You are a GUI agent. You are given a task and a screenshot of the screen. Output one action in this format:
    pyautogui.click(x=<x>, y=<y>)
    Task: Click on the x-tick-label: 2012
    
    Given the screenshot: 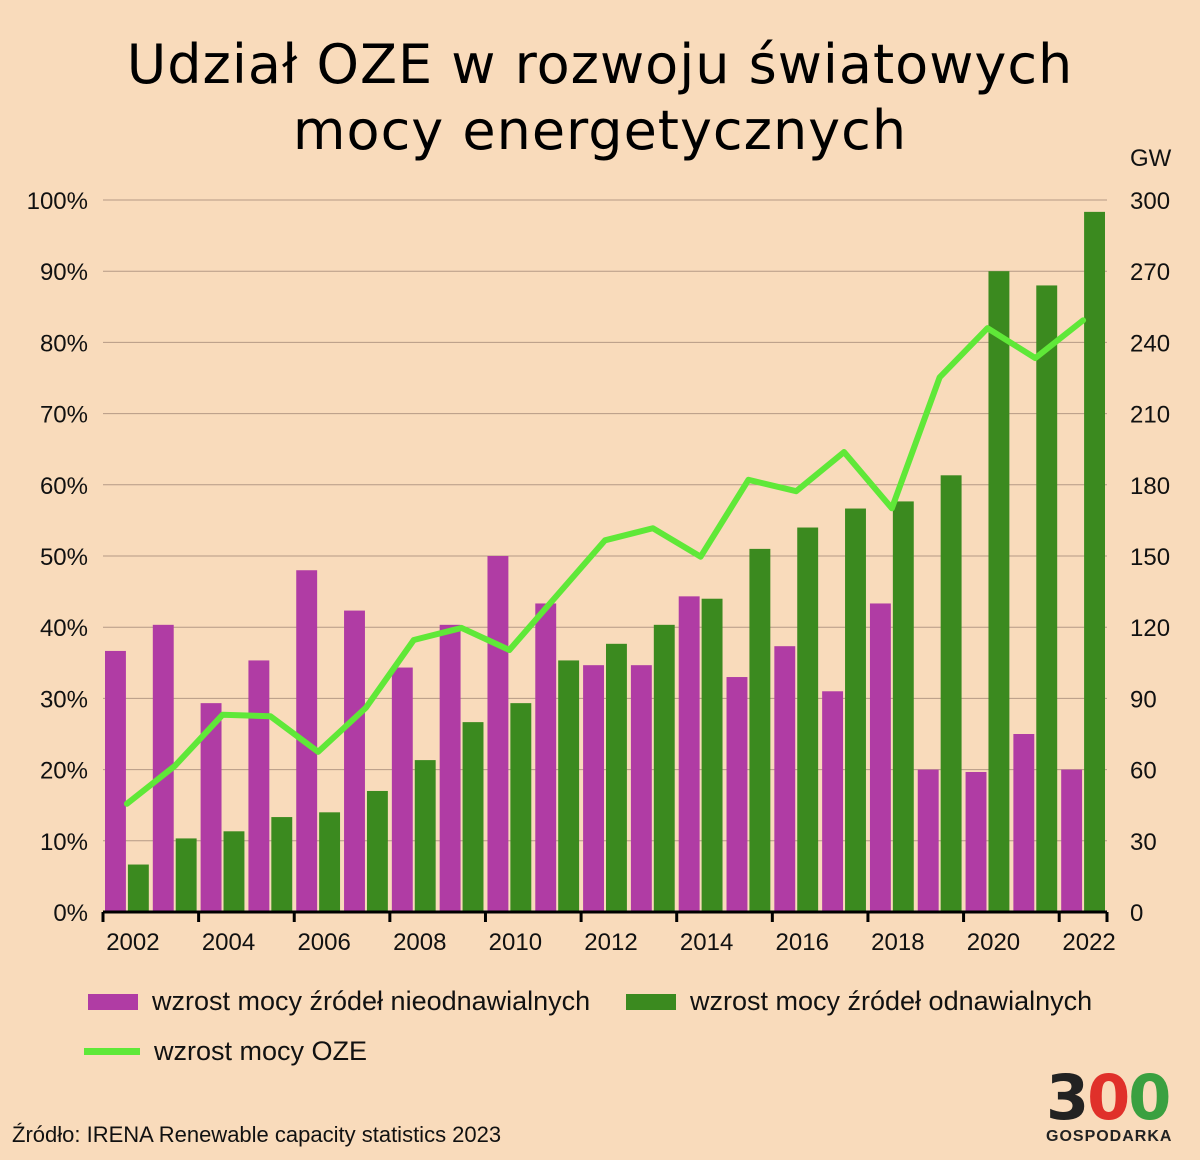 What is the action you would take?
    pyautogui.click(x=610, y=942)
    